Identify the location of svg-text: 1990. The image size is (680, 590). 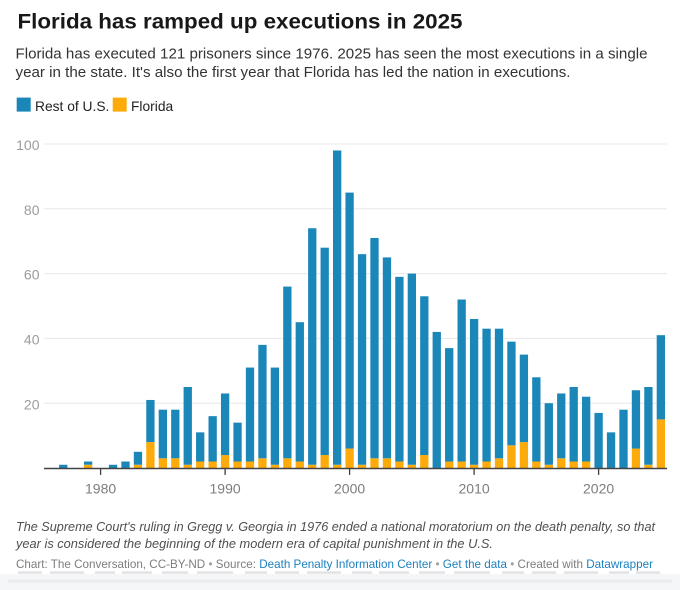
(225, 489).